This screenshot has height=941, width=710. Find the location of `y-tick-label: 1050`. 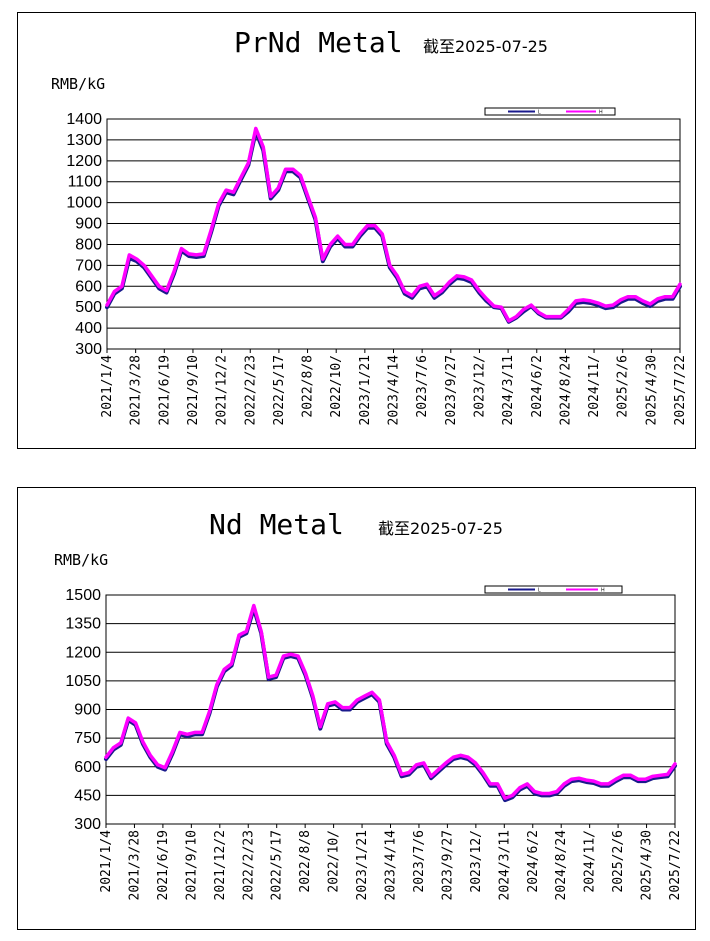

y-tick-label: 1050 is located at coordinates (83, 681).